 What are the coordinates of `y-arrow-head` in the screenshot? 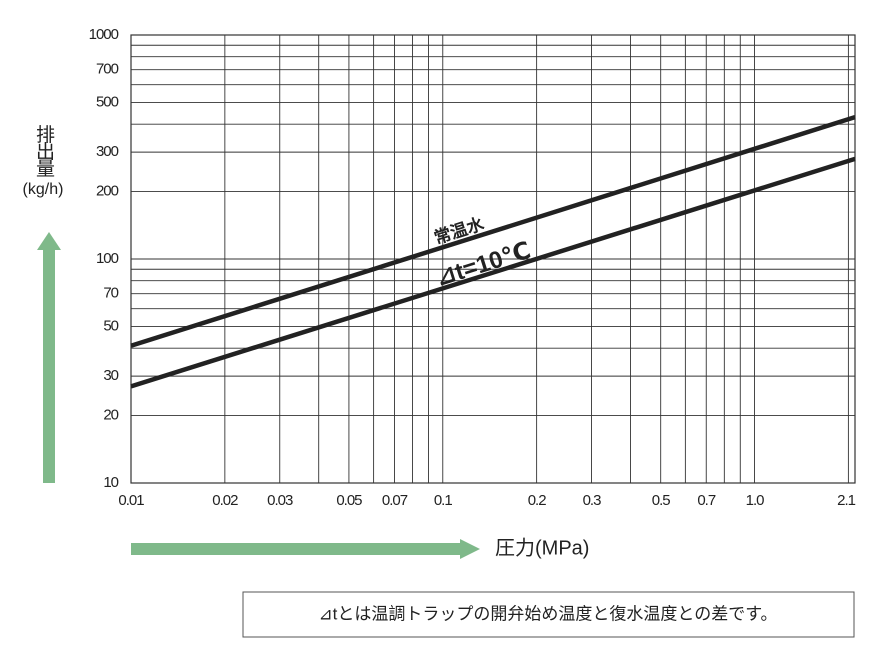 It's located at (49, 241).